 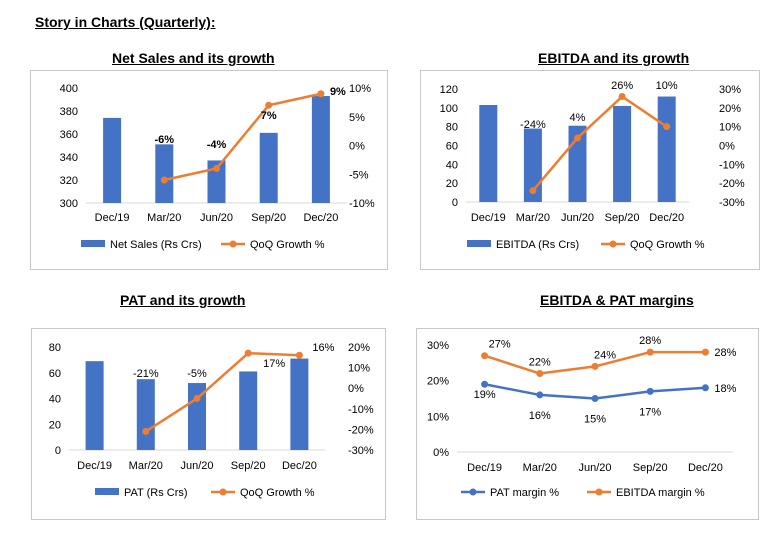 I want to click on y-tick-label: 320, so click(x=69, y=181).